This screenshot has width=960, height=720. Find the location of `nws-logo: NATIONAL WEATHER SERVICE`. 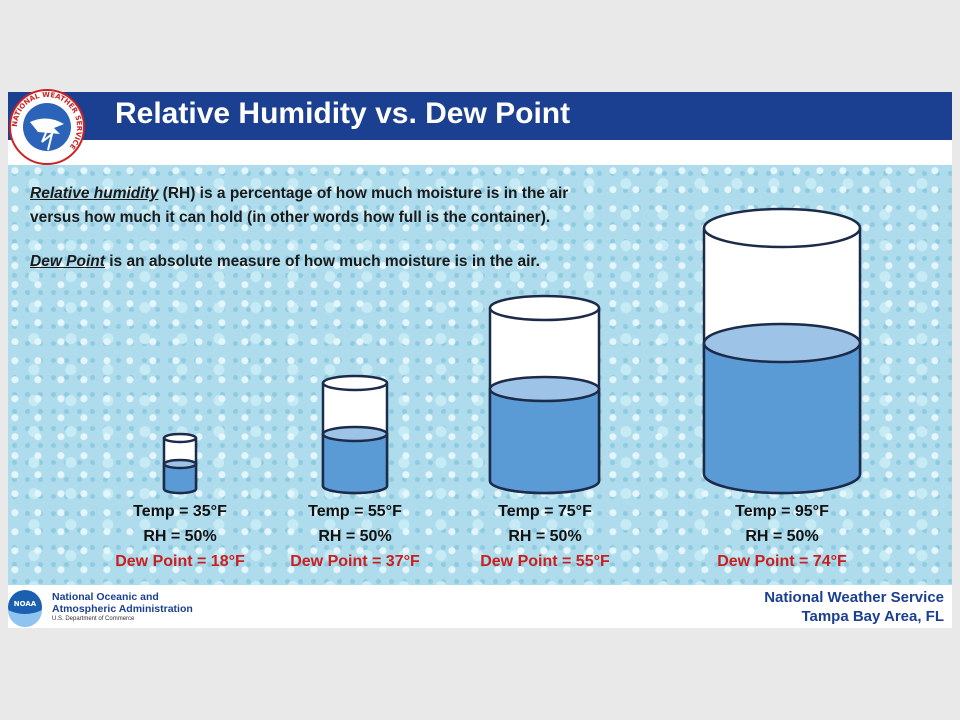

nws-logo: NATIONAL WEATHER SERVICE is located at coordinates (47, 127).